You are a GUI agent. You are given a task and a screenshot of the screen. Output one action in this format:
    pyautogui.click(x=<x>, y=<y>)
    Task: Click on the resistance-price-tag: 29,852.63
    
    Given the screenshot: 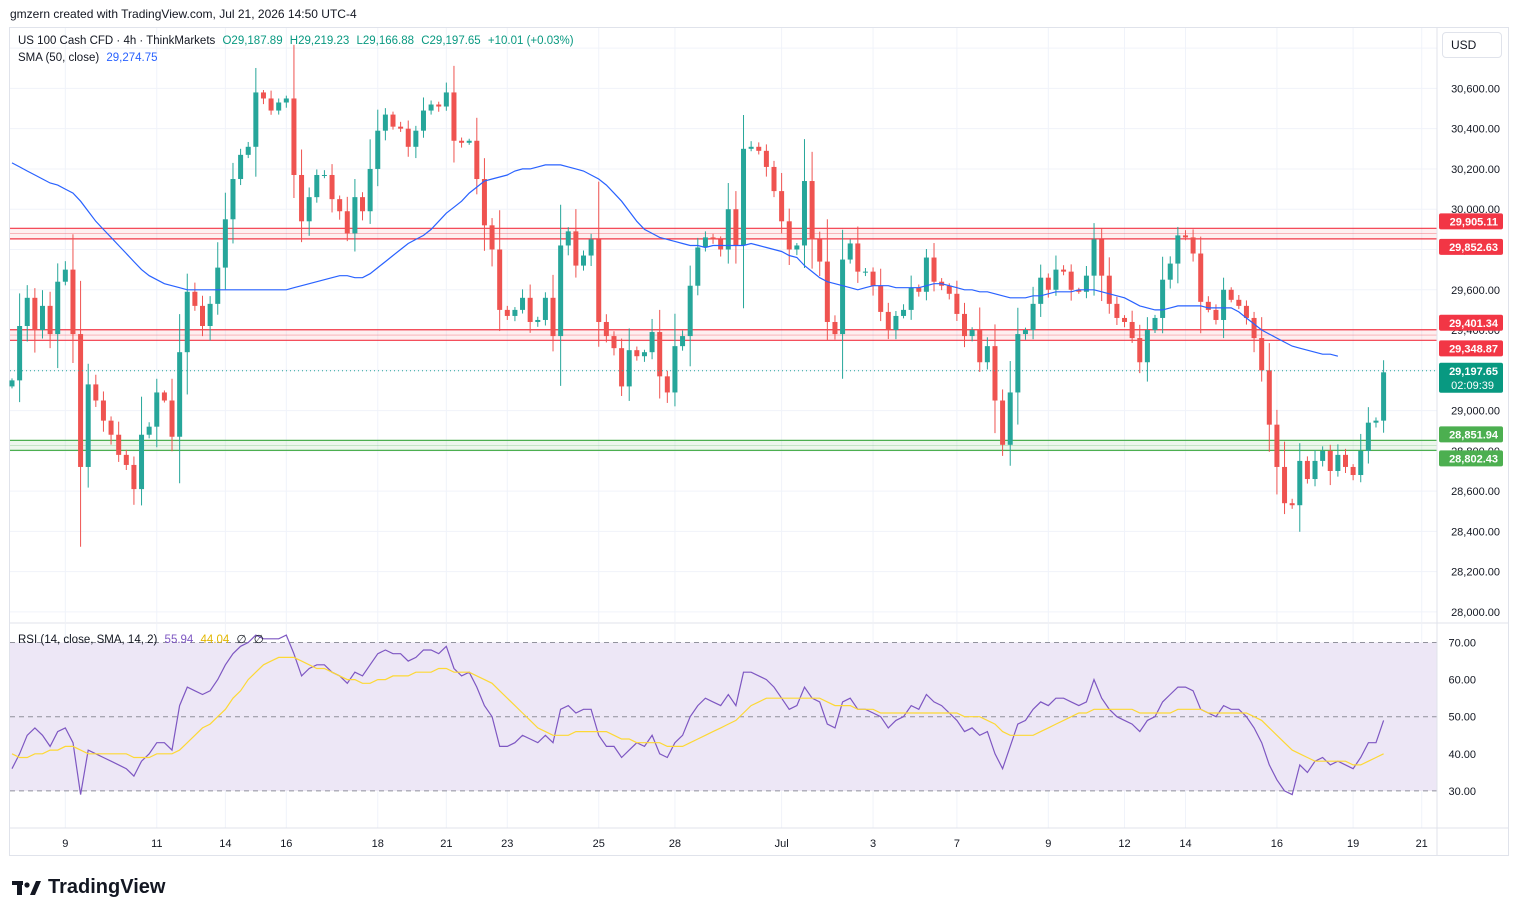 What is the action you would take?
    pyautogui.click(x=1473, y=248)
    